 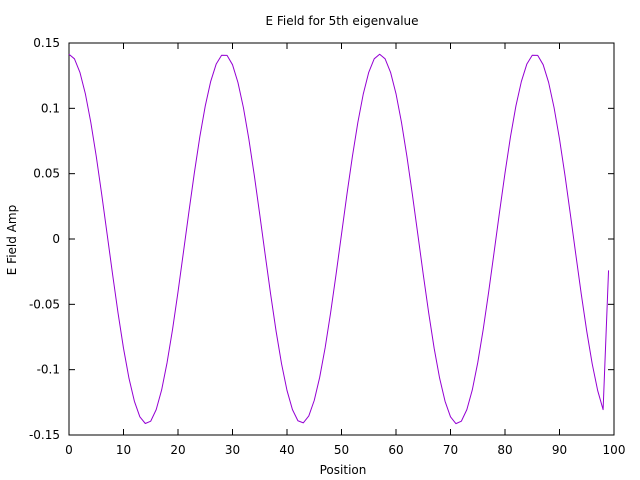 What do you see at coordinates (56, 239) in the screenshot?
I see `y-tick-label: 0` at bounding box center [56, 239].